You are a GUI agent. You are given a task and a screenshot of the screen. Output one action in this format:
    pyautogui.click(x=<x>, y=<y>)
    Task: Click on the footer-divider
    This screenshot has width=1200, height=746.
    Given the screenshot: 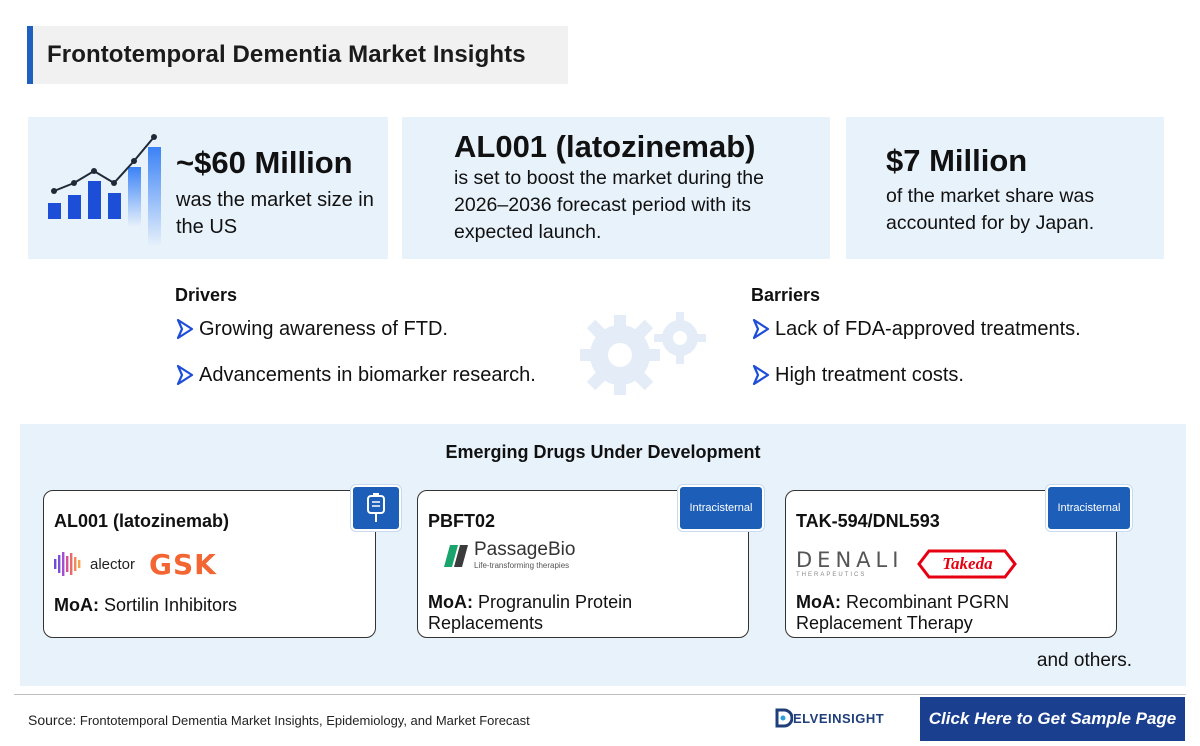 What is the action you would take?
    pyautogui.click(x=600, y=694)
    